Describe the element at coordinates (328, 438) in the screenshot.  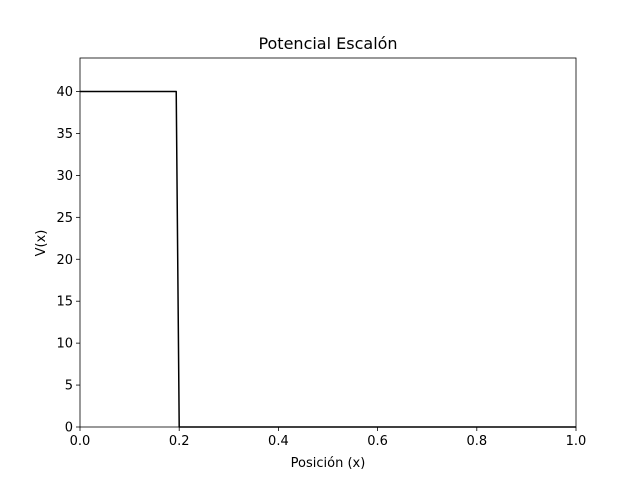
I see `x-axis-ticks: 0.0 0.2 0.4 0.6 0.8 1.0` at that location.